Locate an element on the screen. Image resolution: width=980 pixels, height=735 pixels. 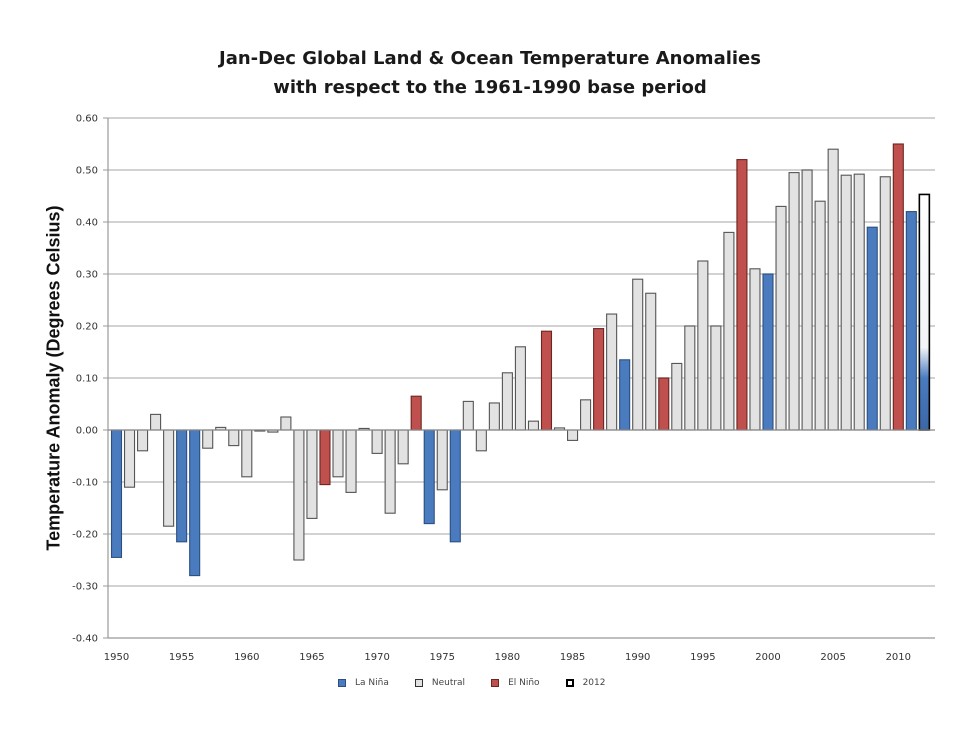
x-tick-label: 1990 is located at coordinates (637, 657).